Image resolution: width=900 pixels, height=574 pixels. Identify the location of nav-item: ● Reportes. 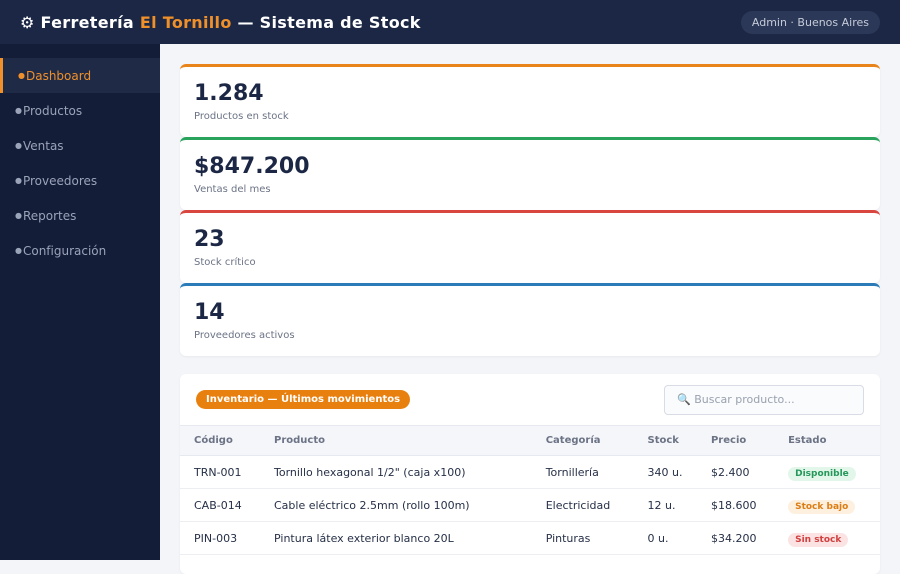
(80, 215).